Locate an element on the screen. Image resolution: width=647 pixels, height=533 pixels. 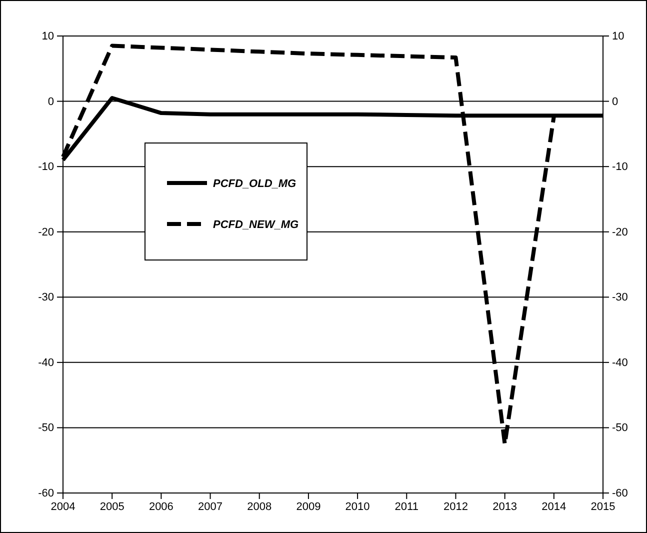
x-tick-label: 2009 is located at coordinates (308, 506).